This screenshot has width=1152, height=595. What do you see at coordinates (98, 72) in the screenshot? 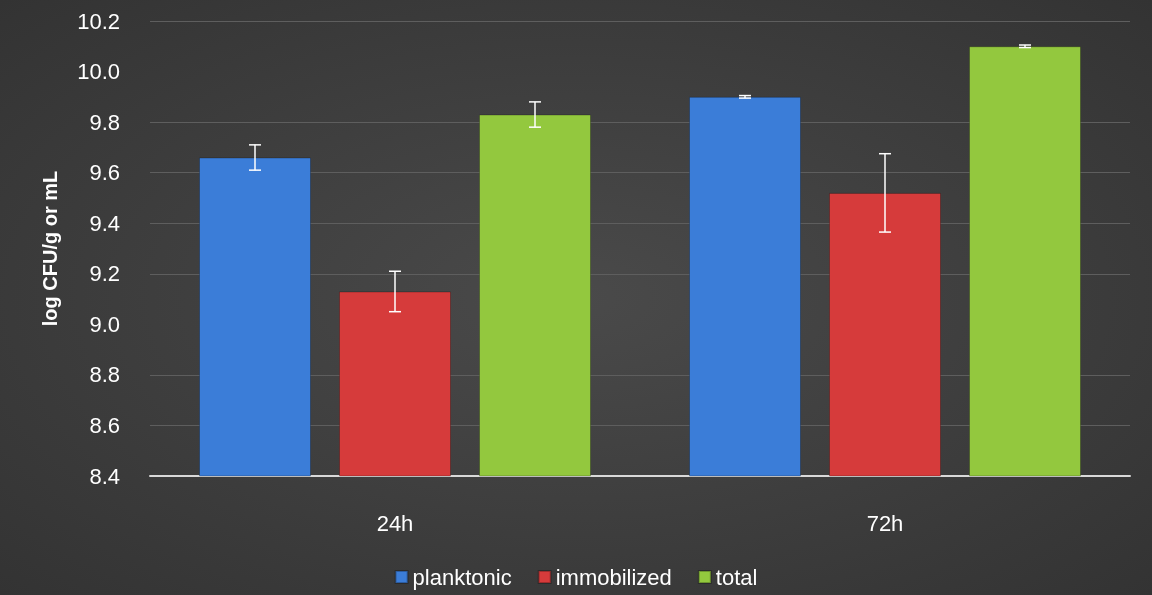
I see `y-tick-label: 10.0` at bounding box center [98, 72].